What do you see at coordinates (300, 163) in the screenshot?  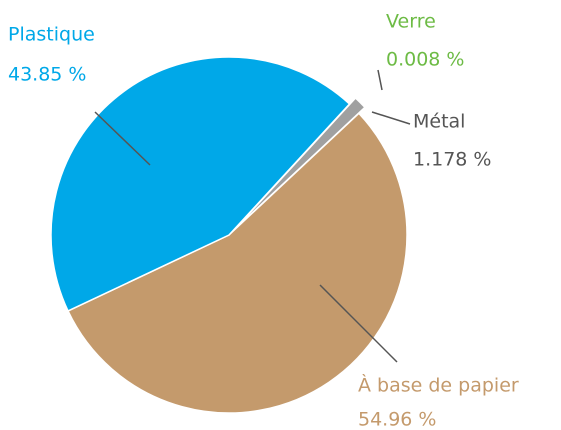 I see `pie-slice` at bounding box center [300, 163].